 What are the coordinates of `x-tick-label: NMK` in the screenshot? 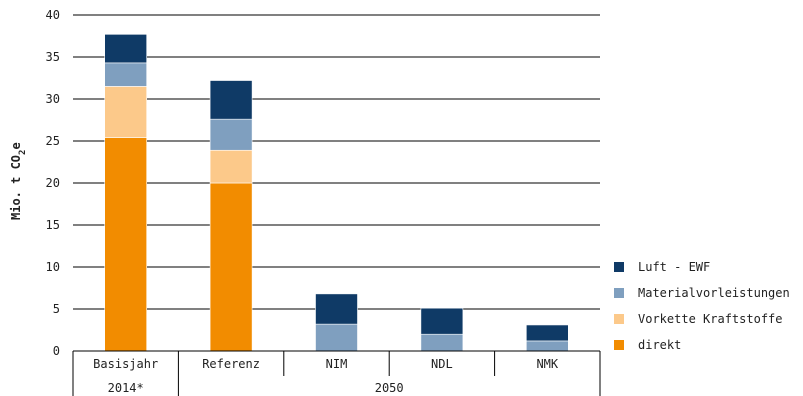 It's located at (547, 364).